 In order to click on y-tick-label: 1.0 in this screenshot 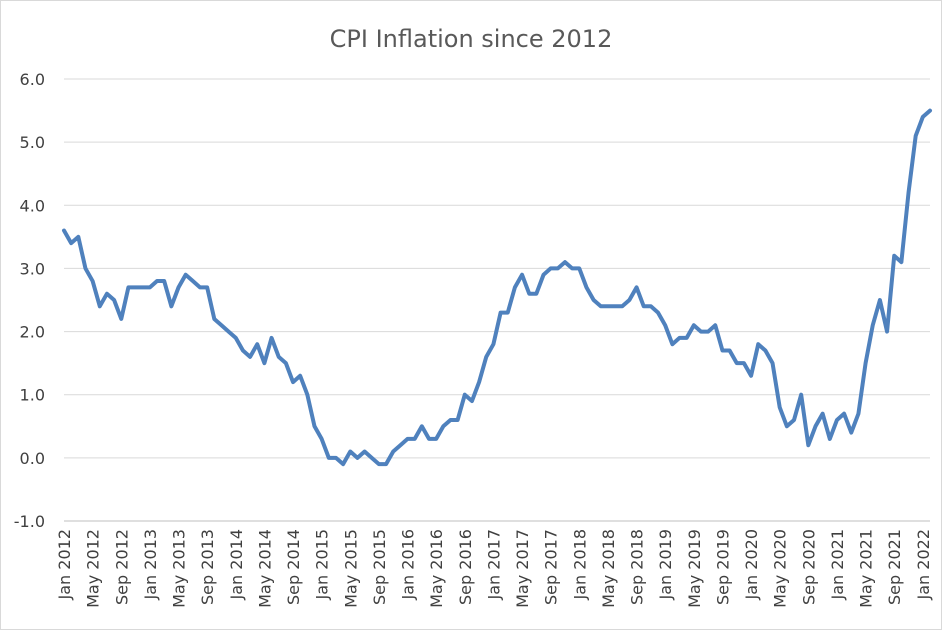, I will do `click(32, 395)`.